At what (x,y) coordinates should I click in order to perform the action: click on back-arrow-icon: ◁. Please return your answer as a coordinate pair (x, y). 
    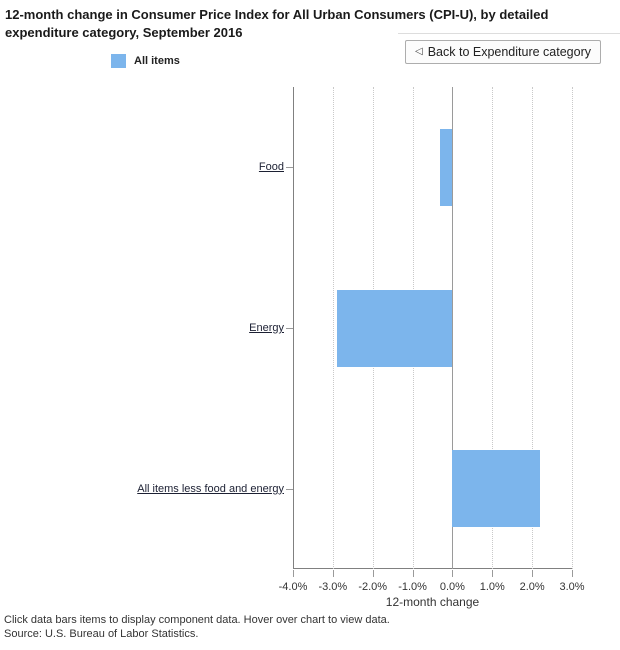
    Looking at the image, I should click on (419, 51).